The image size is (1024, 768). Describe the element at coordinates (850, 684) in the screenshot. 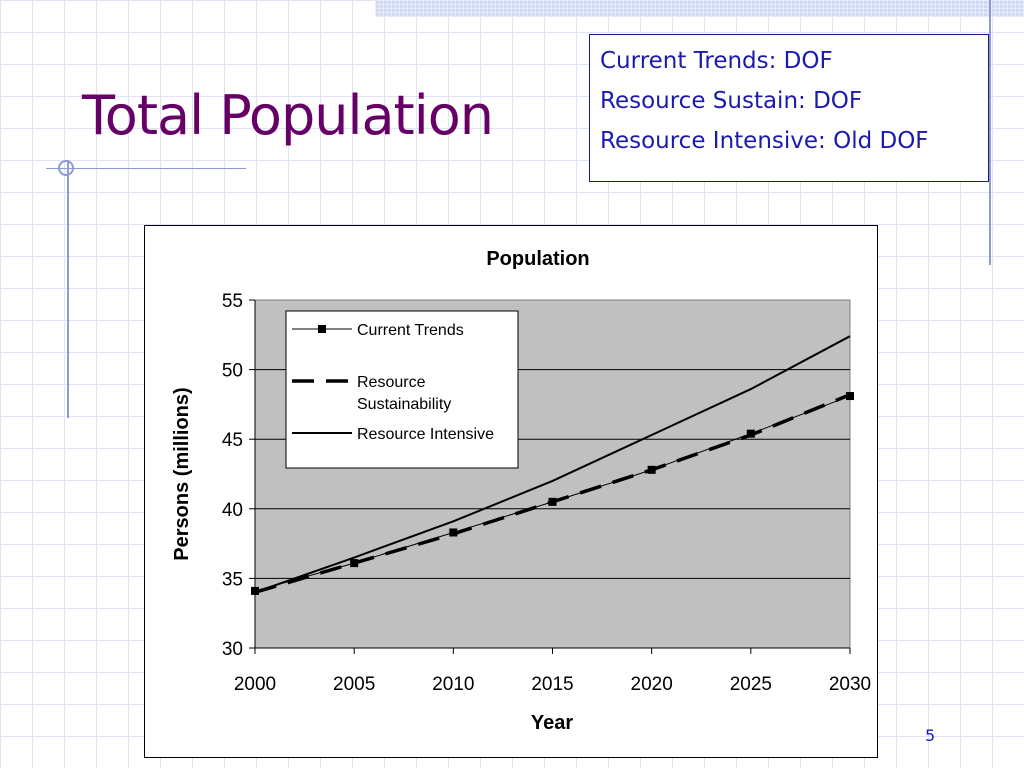

I see `x-tick-label-2030: 2030` at that location.